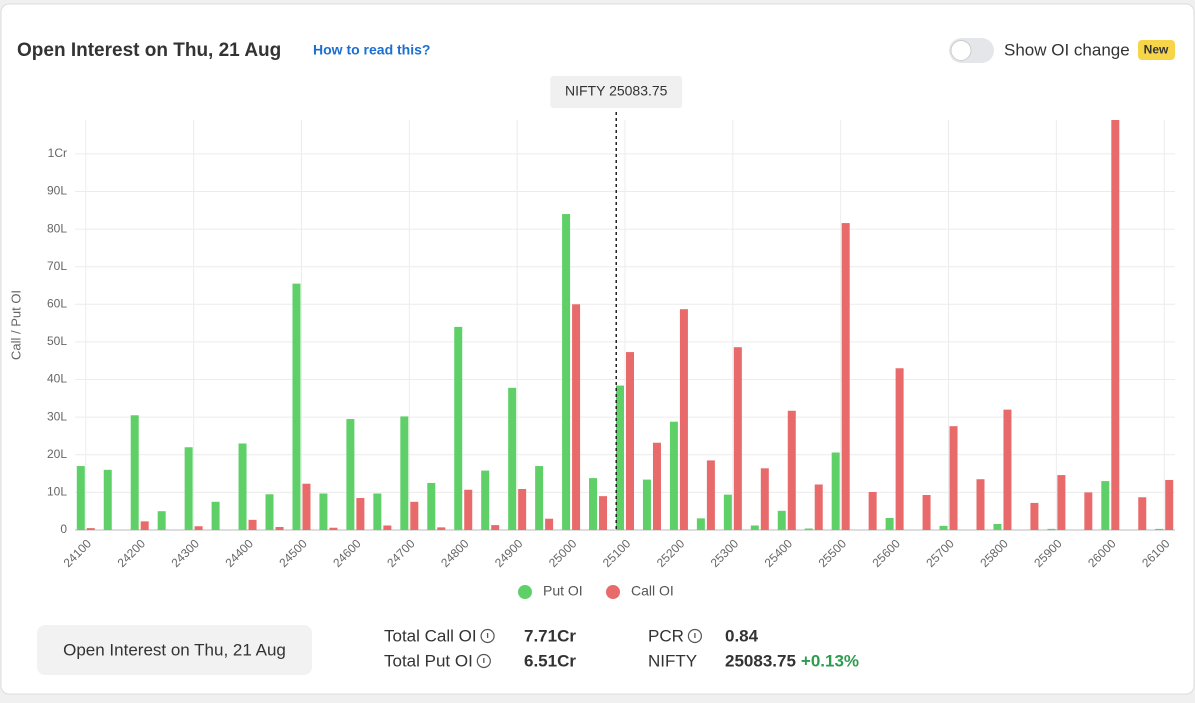  Describe the element at coordinates (971, 50) in the screenshot. I see `toggle` at that location.